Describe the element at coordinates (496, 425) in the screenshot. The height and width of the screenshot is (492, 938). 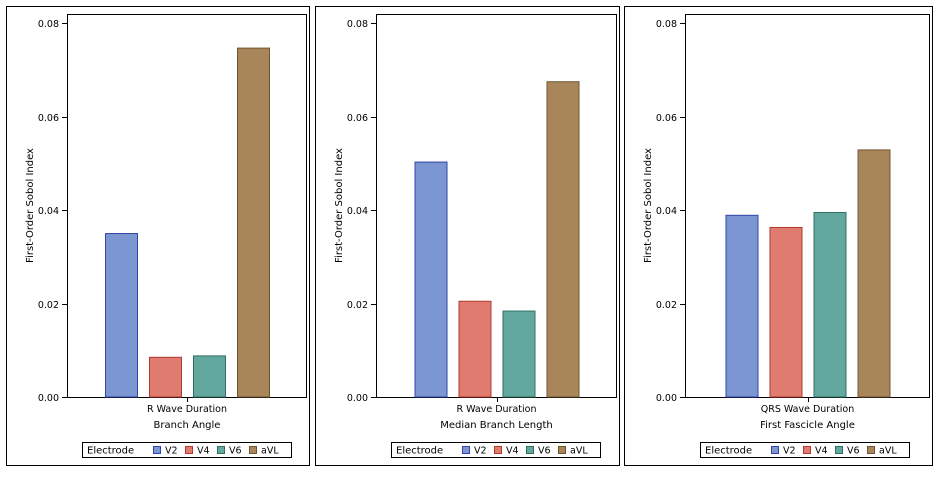
I see `x-axis-label: Median Branch Length` at that location.